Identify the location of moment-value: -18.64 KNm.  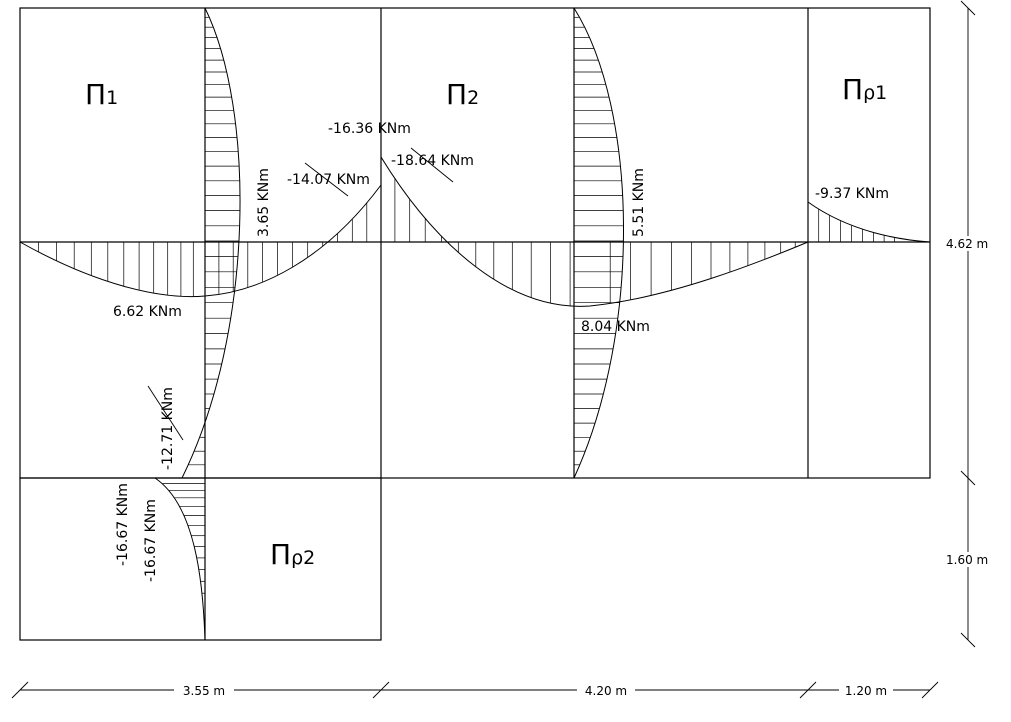
(432, 161).